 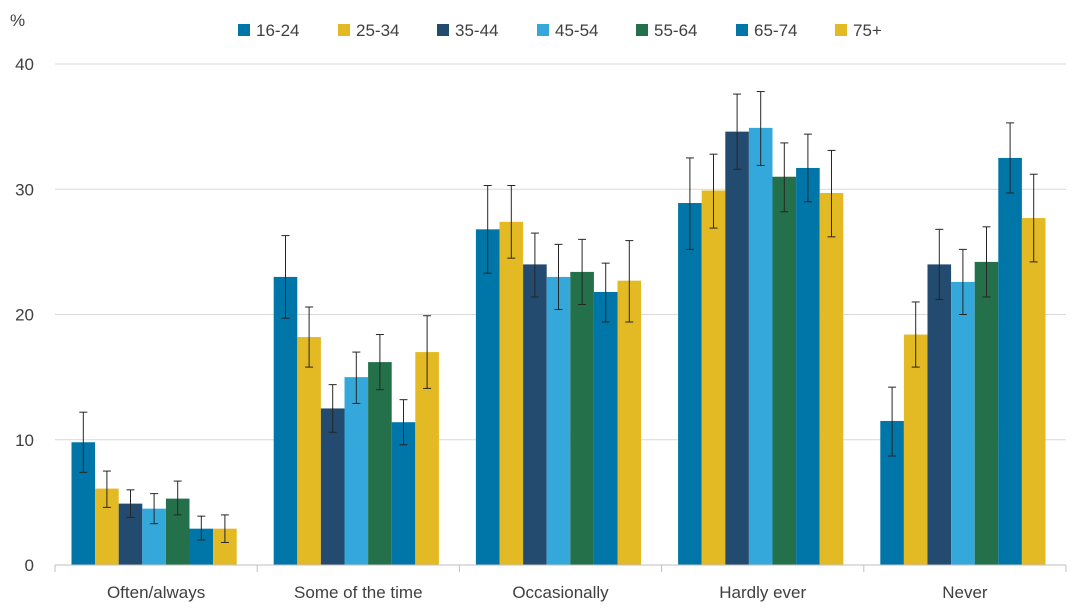 I want to click on x-category-label: Hardly ever, so click(x=762, y=592).